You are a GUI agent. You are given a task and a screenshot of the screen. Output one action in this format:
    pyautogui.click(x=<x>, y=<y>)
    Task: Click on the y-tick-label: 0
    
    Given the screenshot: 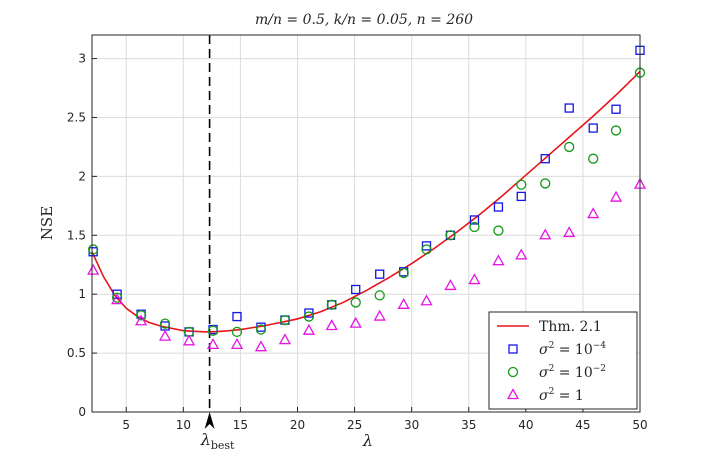 What is the action you would take?
    pyautogui.click(x=82, y=412)
    